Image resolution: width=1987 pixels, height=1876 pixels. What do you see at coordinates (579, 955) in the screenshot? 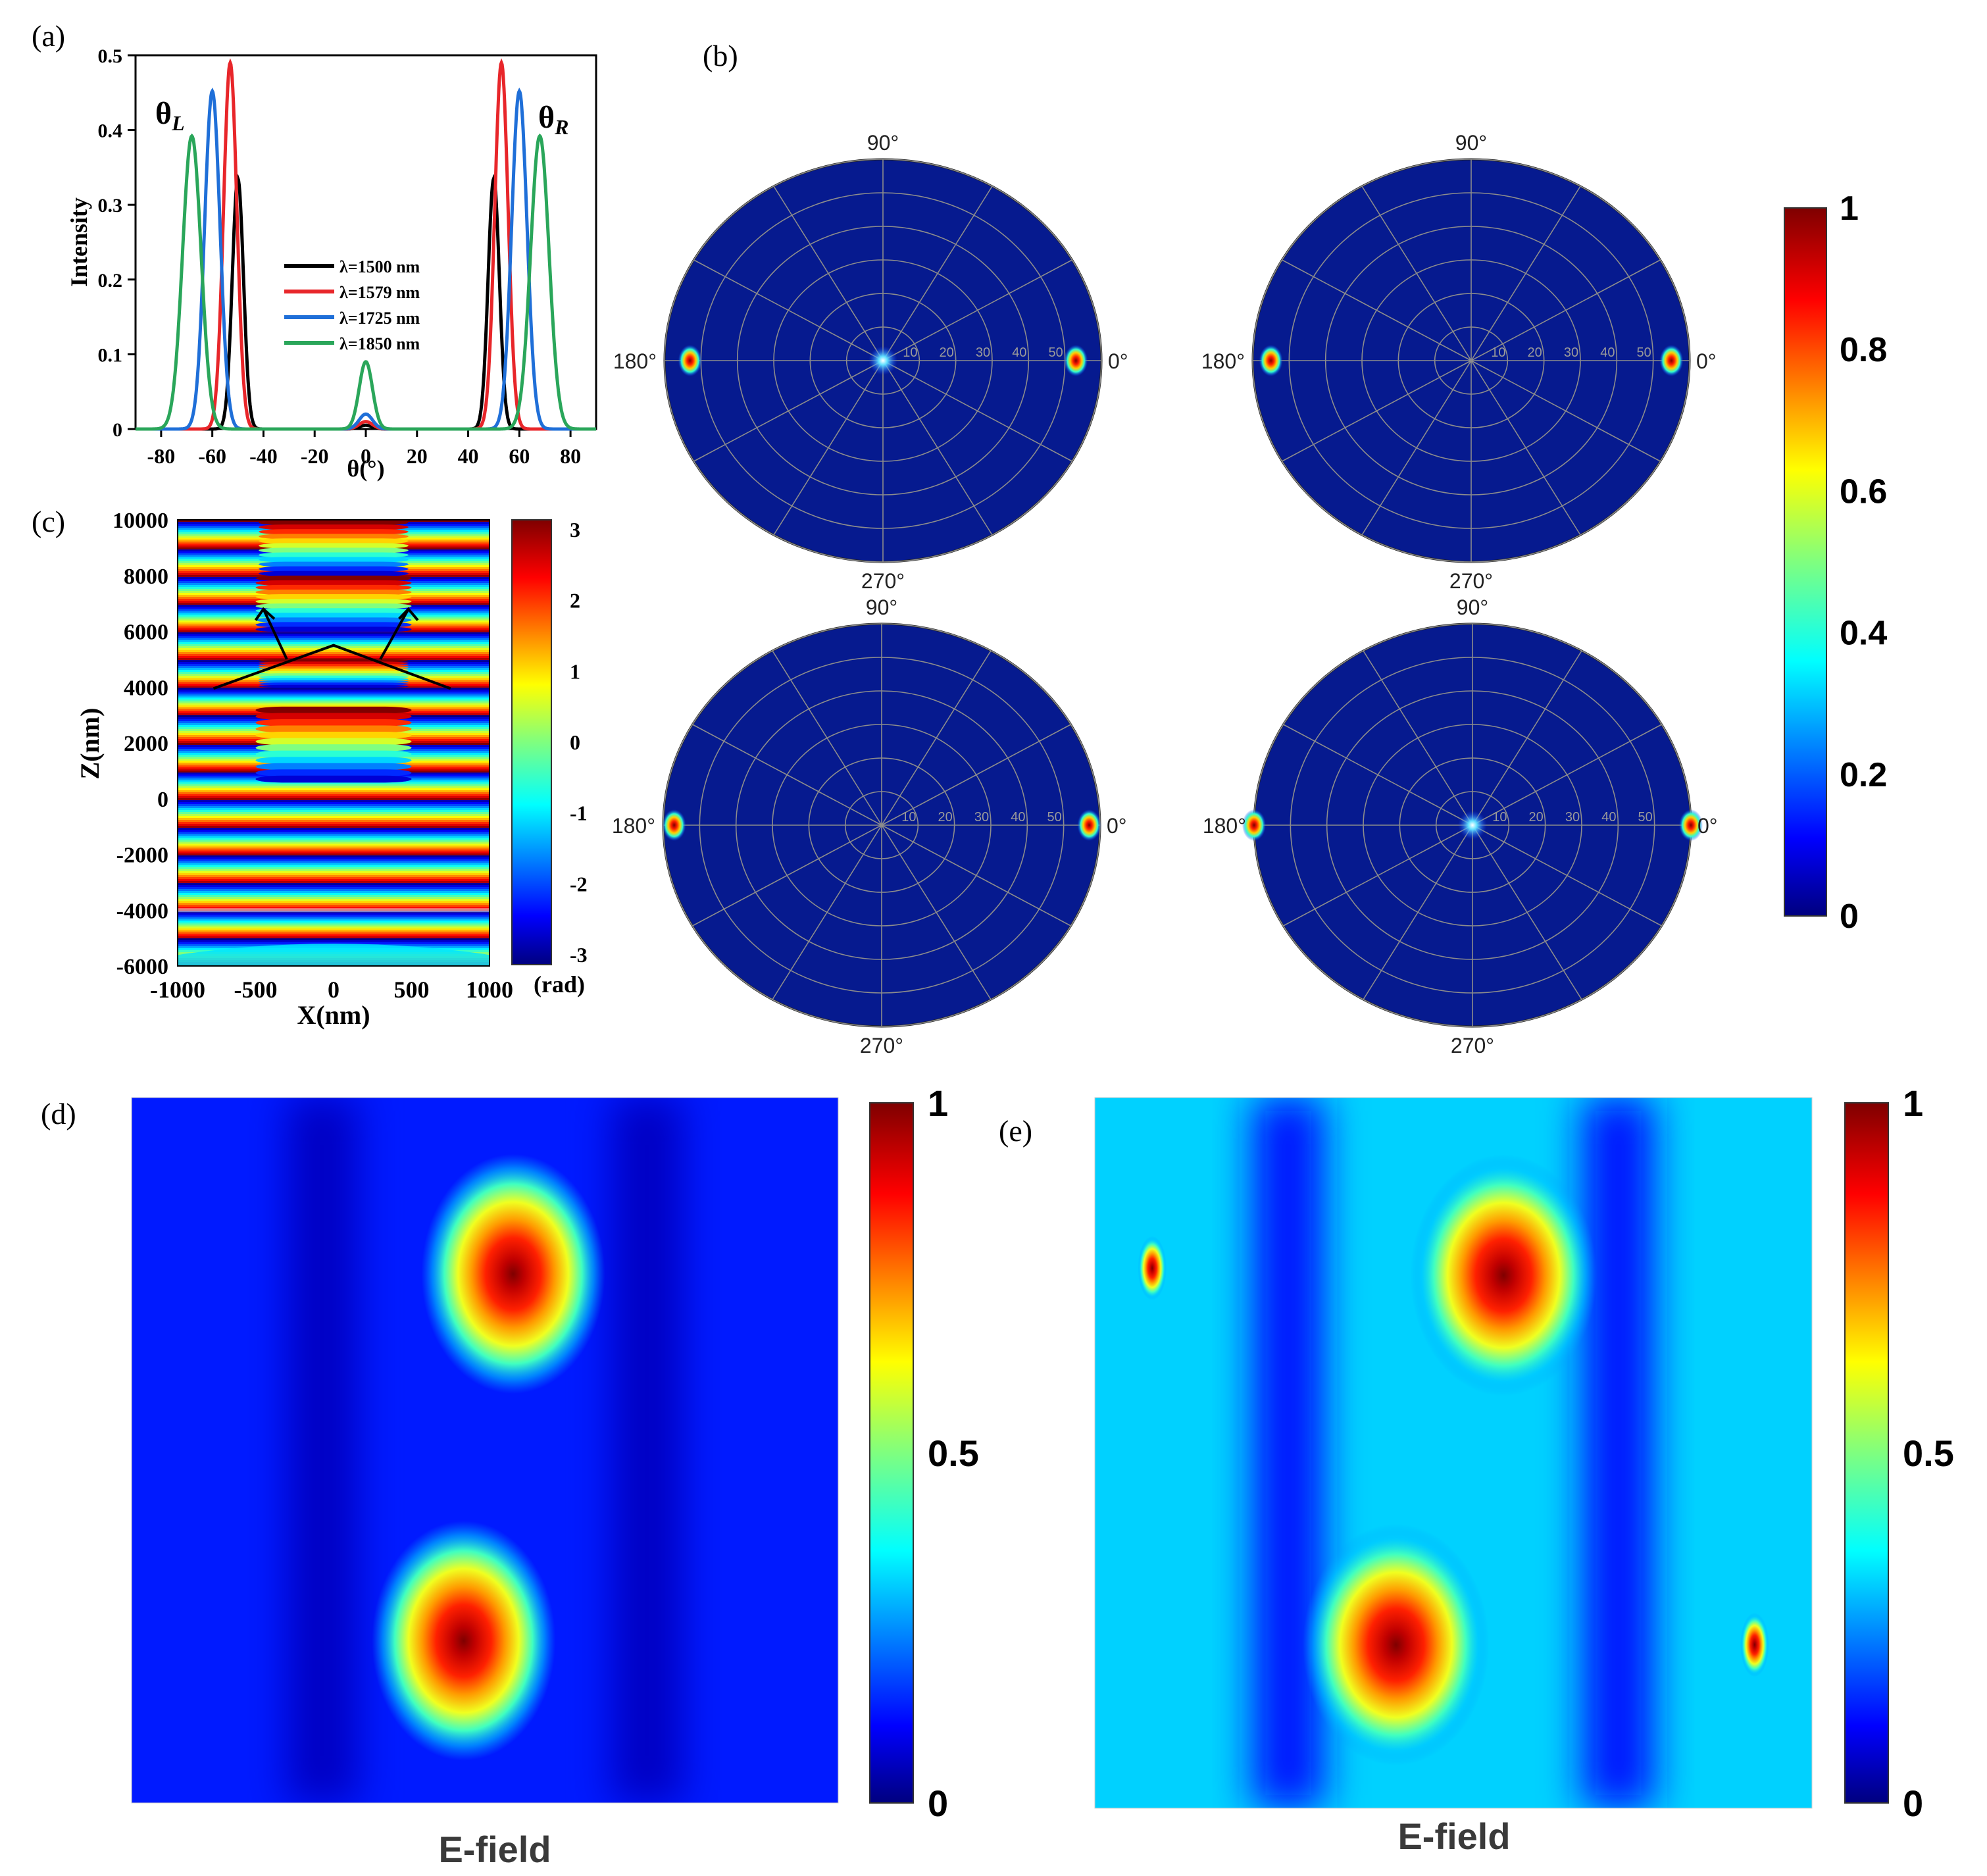
I see `colorbar-tick-label: -3` at bounding box center [579, 955].